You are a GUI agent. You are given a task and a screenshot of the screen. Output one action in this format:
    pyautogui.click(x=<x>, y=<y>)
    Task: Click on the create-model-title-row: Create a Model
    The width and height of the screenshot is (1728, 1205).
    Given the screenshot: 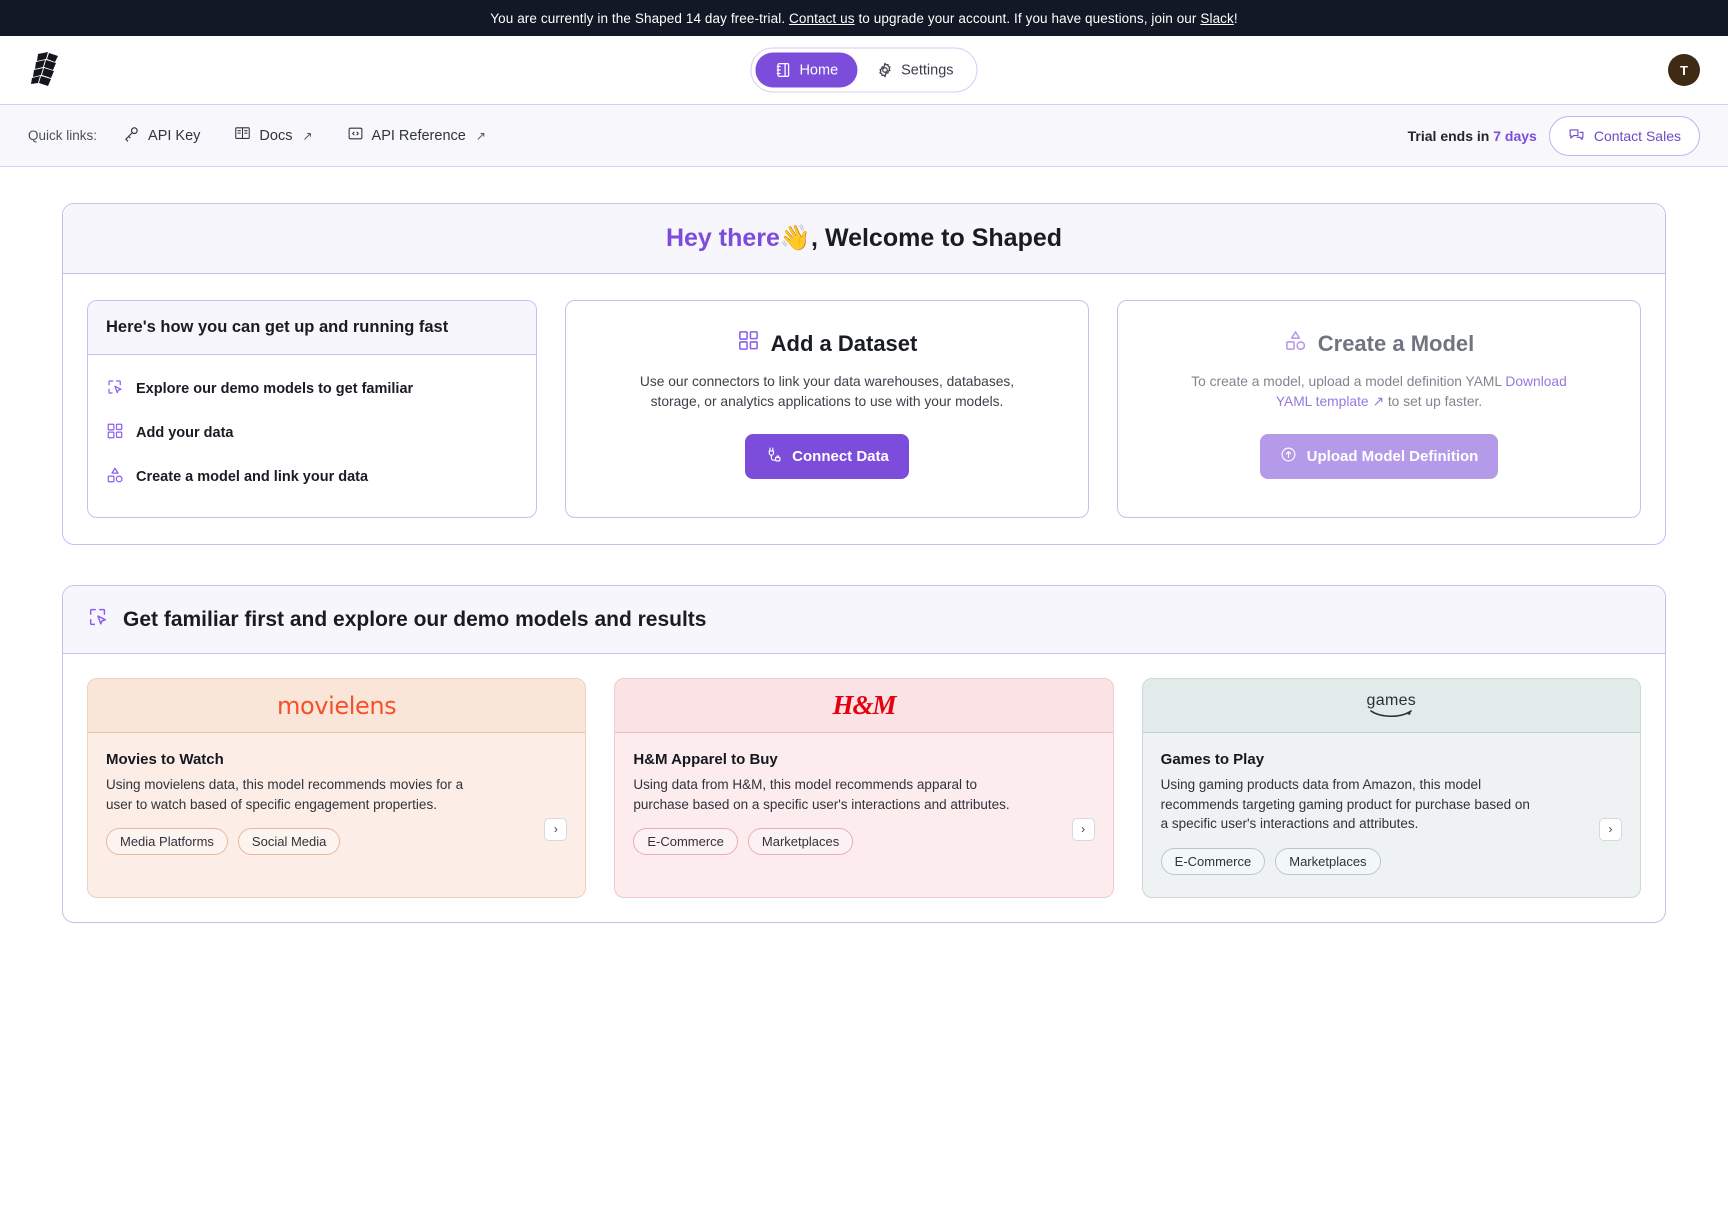 What is the action you would take?
    pyautogui.click(x=1379, y=343)
    